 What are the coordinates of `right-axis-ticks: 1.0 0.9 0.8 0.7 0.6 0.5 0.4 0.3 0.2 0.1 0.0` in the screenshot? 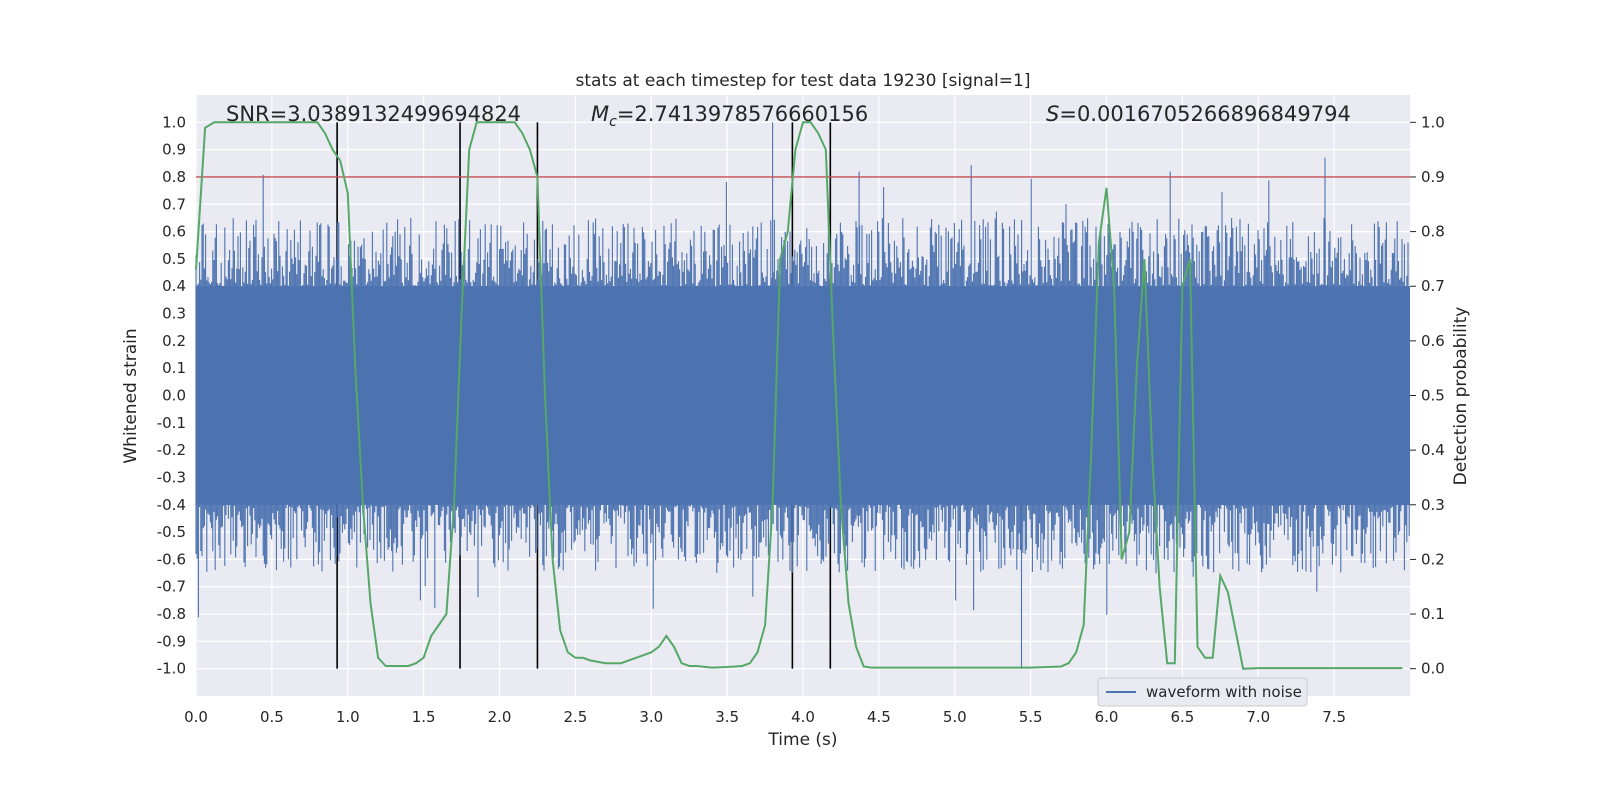 It's located at (1427, 395).